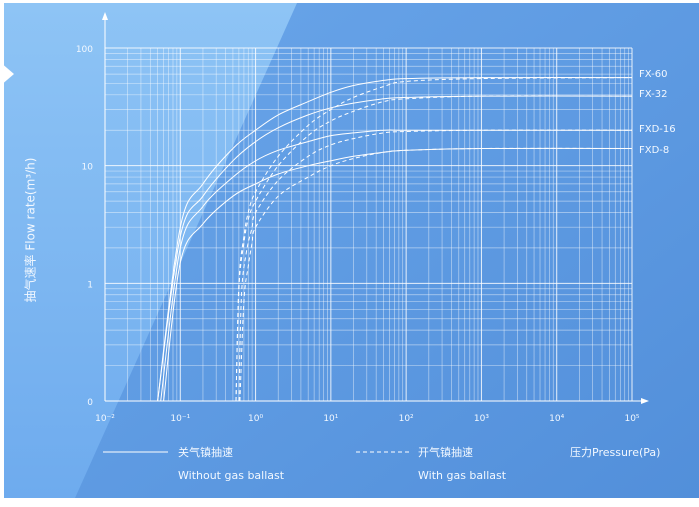 This screenshot has width=699, height=507. What do you see at coordinates (654, 150) in the screenshot?
I see `series-label-fxd-8: FXD-8` at bounding box center [654, 150].